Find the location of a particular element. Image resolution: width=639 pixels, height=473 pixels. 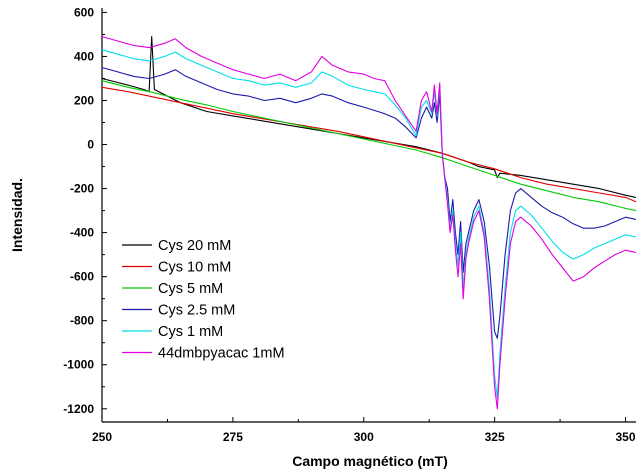

x-tick-label: 325 is located at coordinates (495, 437).